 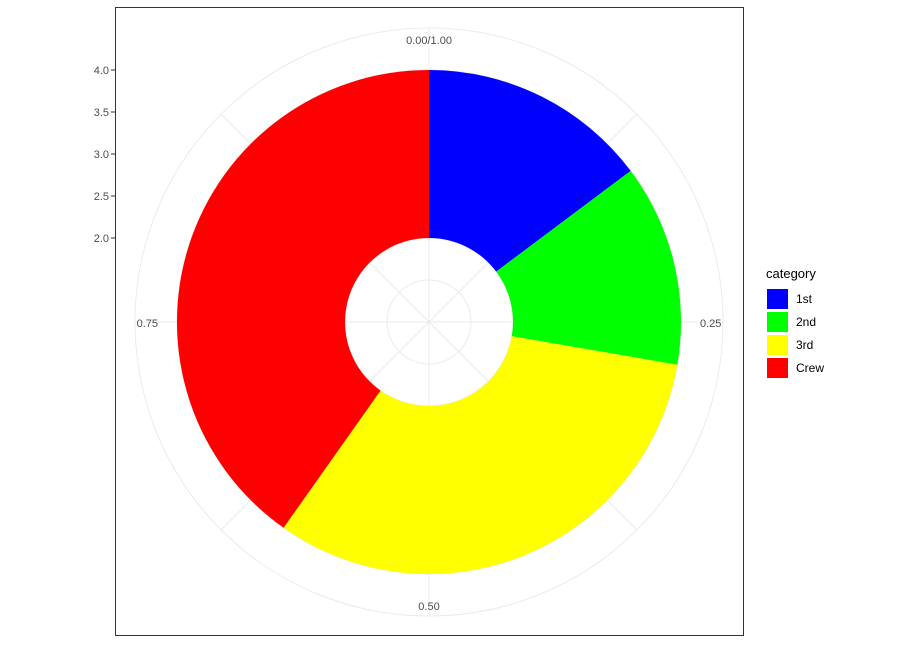 What do you see at coordinates (147, 324) in the screenshot?
I see `theta-tick-label: 0.75` at bounding box center [147, 324].